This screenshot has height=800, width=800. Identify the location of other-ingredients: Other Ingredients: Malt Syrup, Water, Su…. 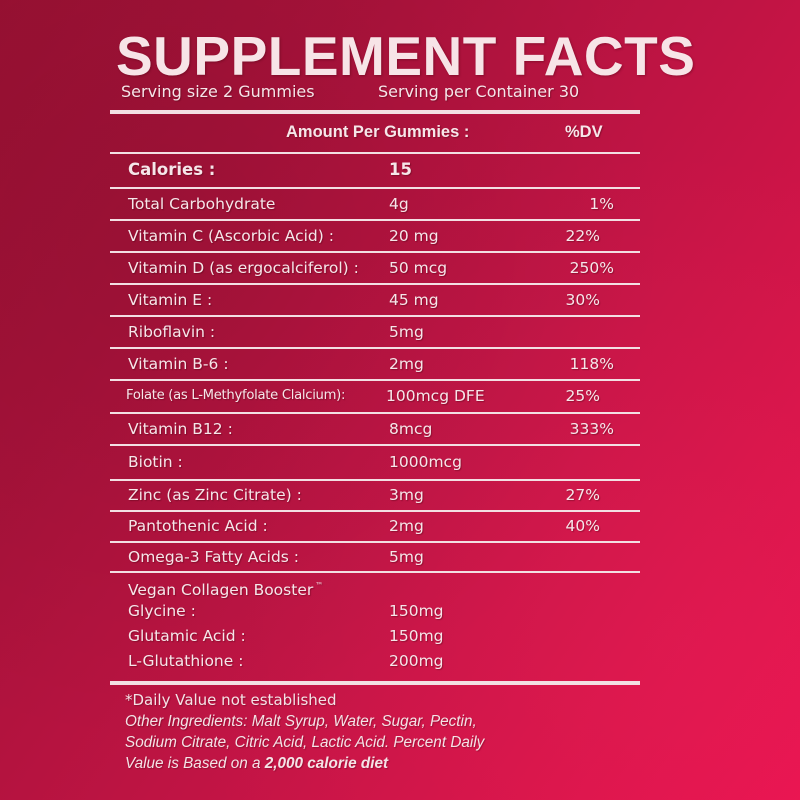
(385, 742).